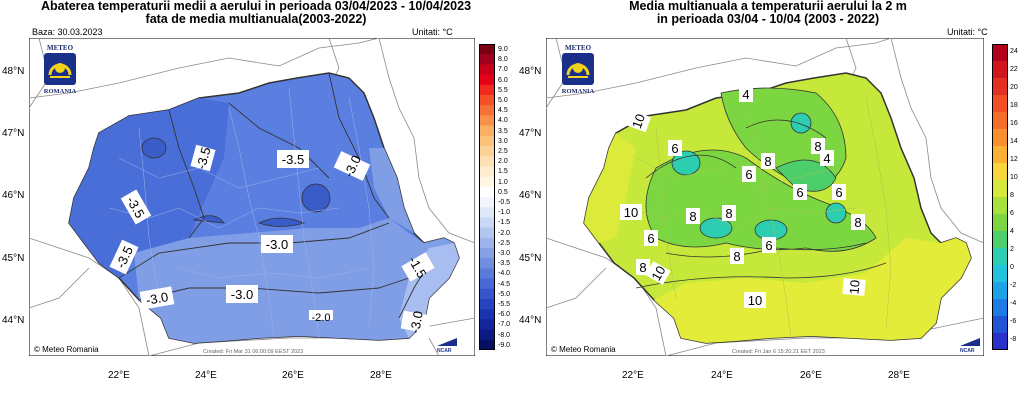  What do you see at coordinates (503, 192) in the screenshot?
I see `colorbar-tick-label: 0.5` at bounding box center [503, 192].